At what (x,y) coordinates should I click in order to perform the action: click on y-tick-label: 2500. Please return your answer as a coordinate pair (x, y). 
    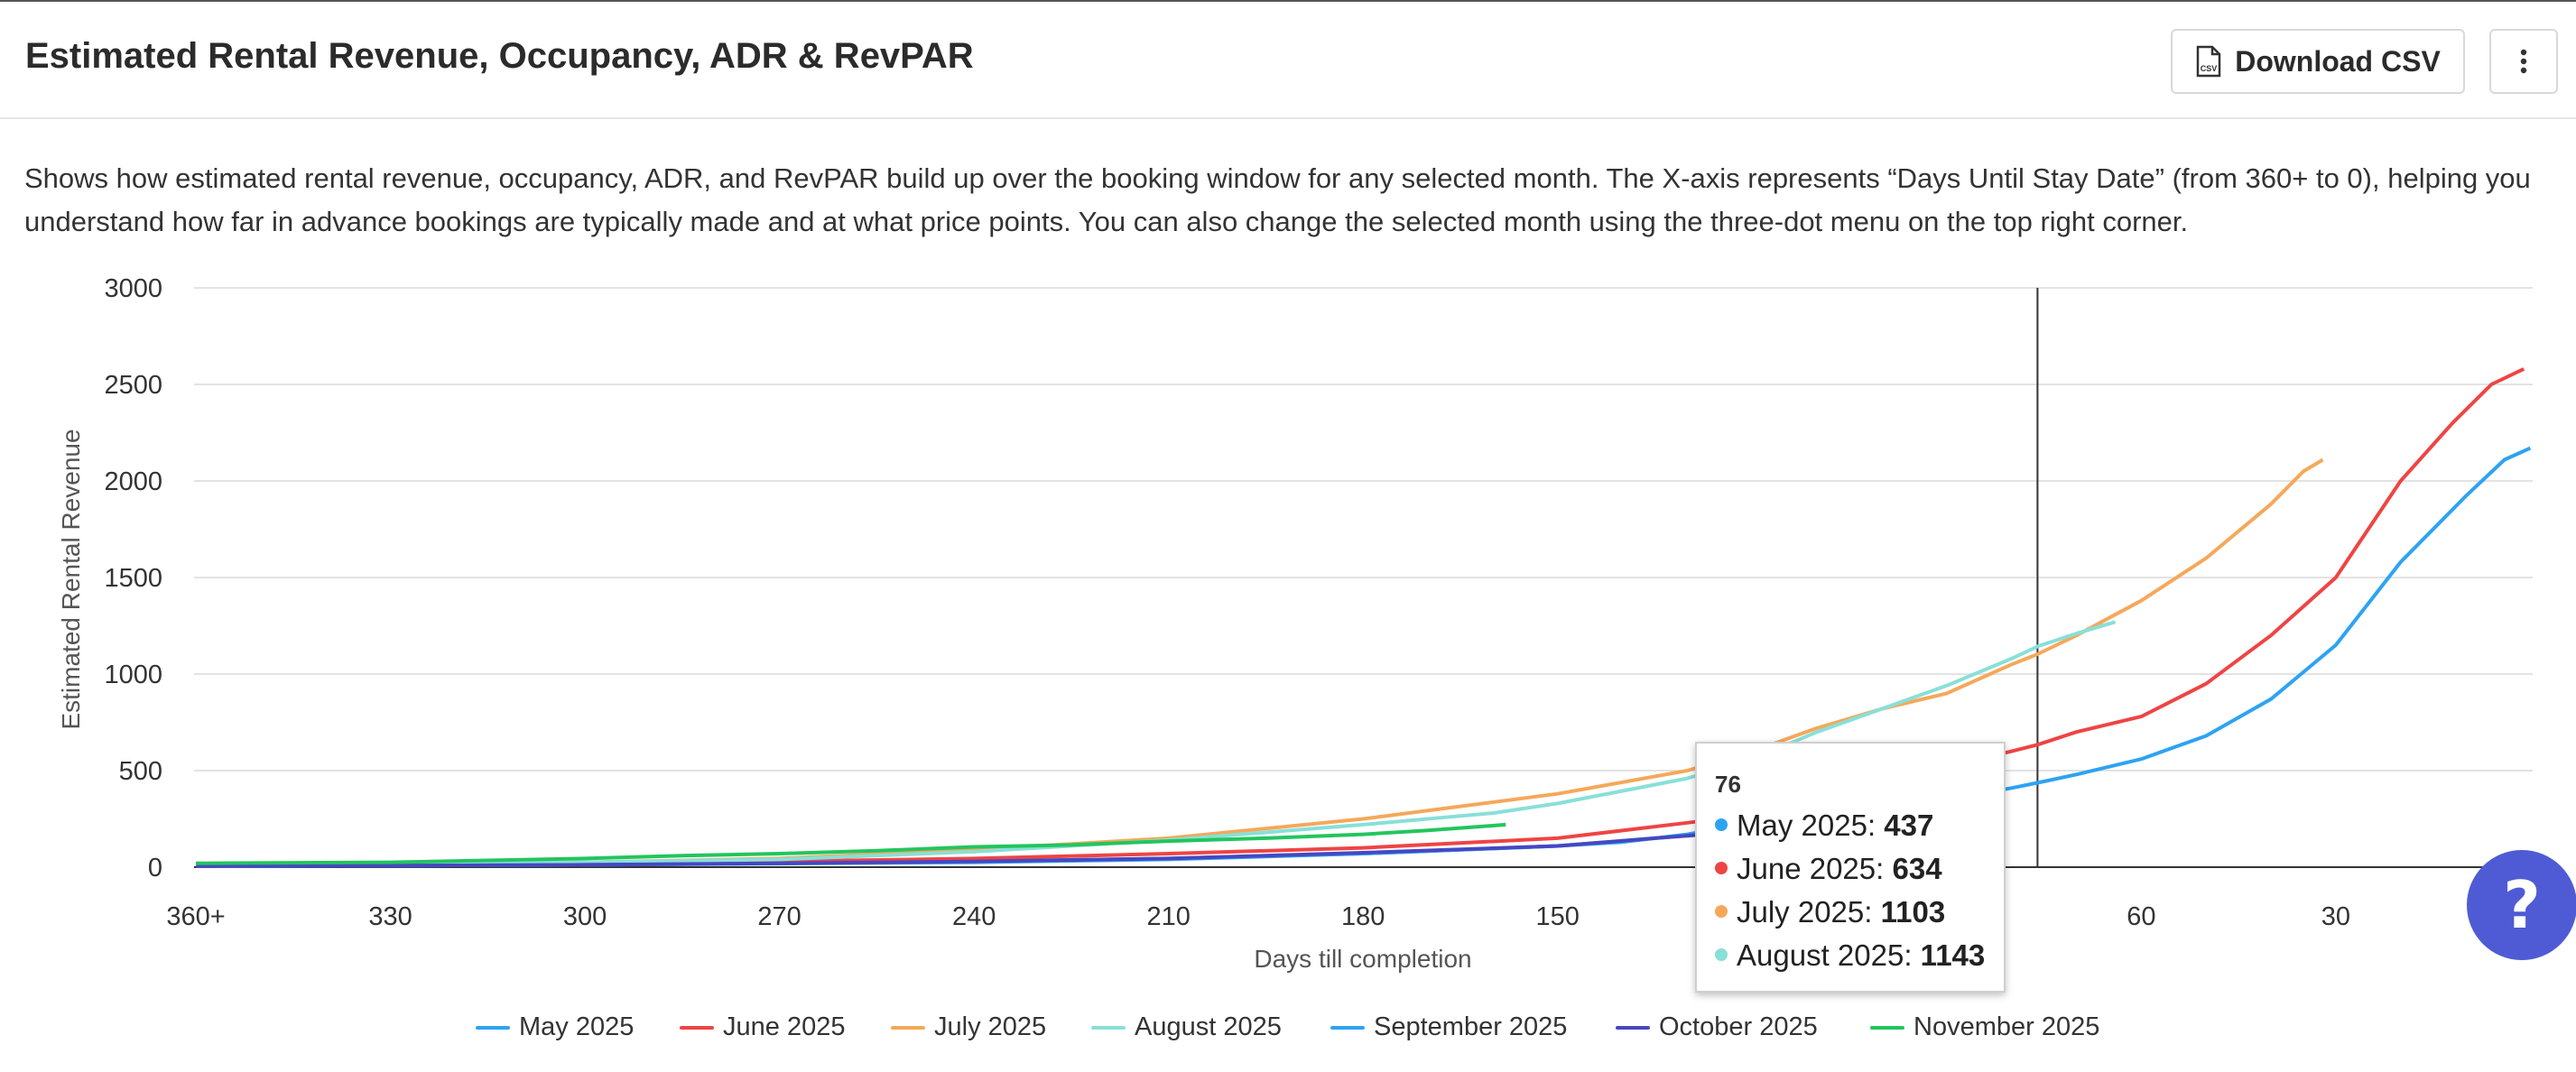
    Looking at the image, I should click on (133, 385).